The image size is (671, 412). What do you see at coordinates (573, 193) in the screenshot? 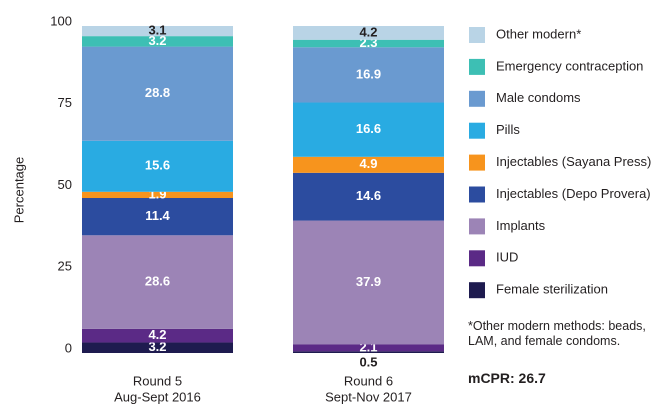
I see `legend-label: Injectables (Depo Provera)` at bounding box center [573, 193].